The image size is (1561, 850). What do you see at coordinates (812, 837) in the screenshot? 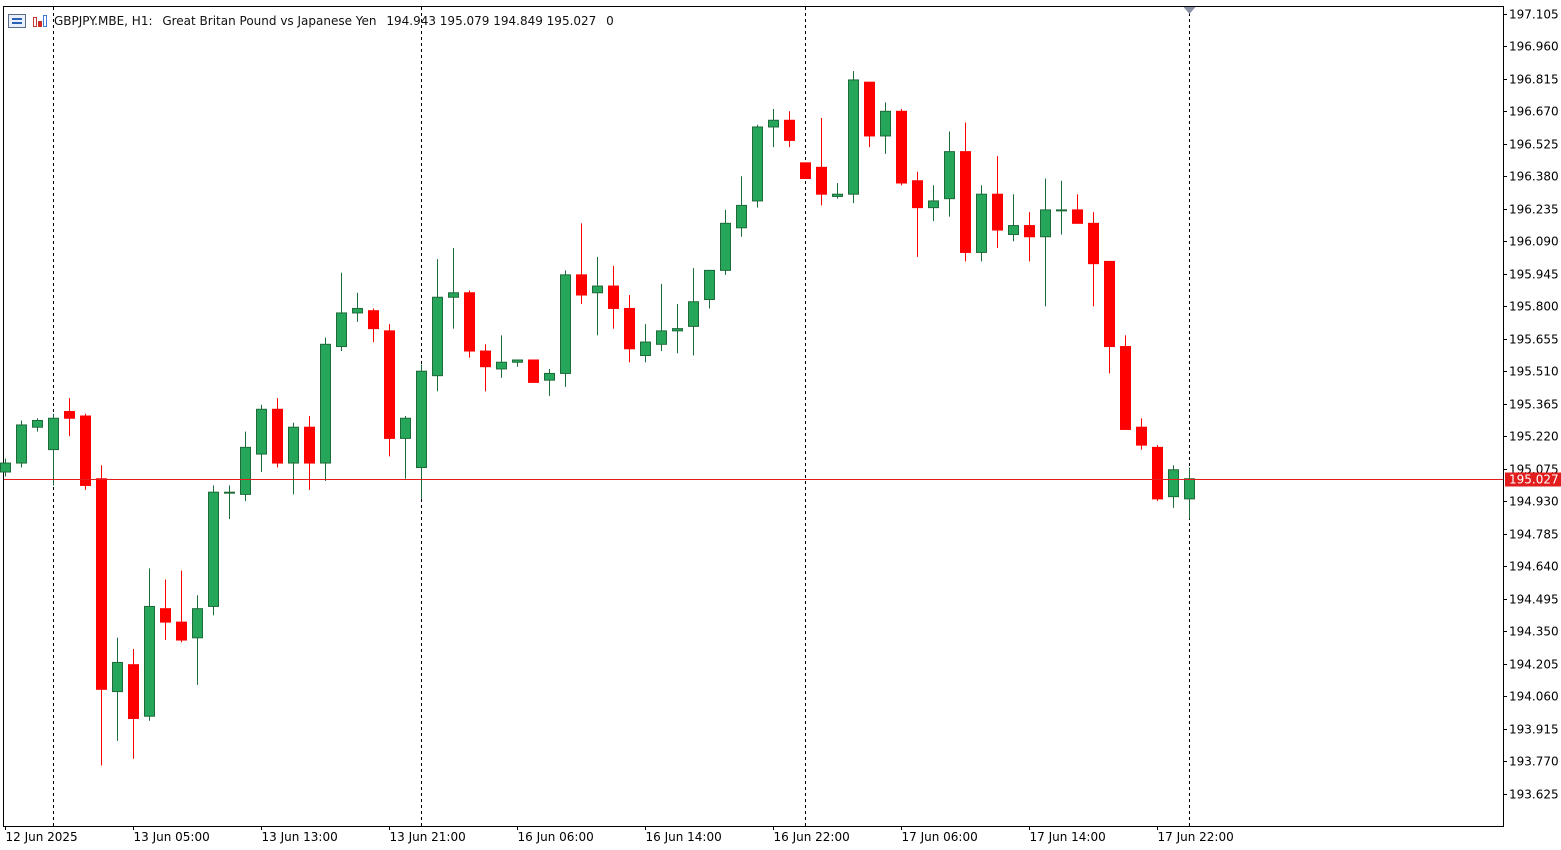
I see `x-tick-label: 16 Jun 22:00` at bounding box center [812, 837].